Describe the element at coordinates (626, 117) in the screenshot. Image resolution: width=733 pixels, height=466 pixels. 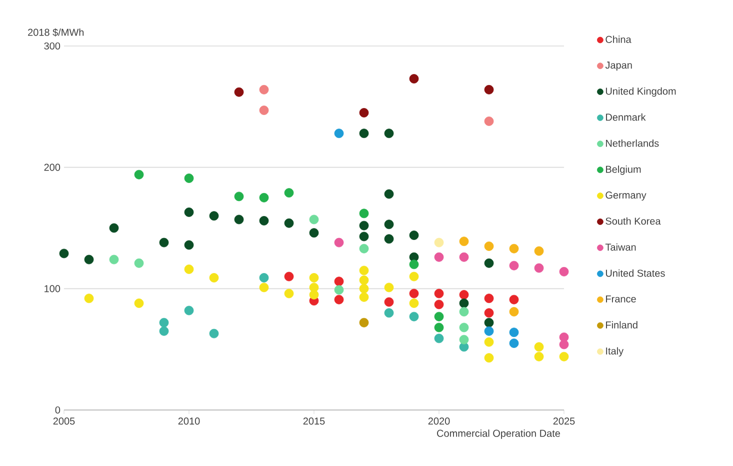
I see `legend-label: Denmark` at that location.